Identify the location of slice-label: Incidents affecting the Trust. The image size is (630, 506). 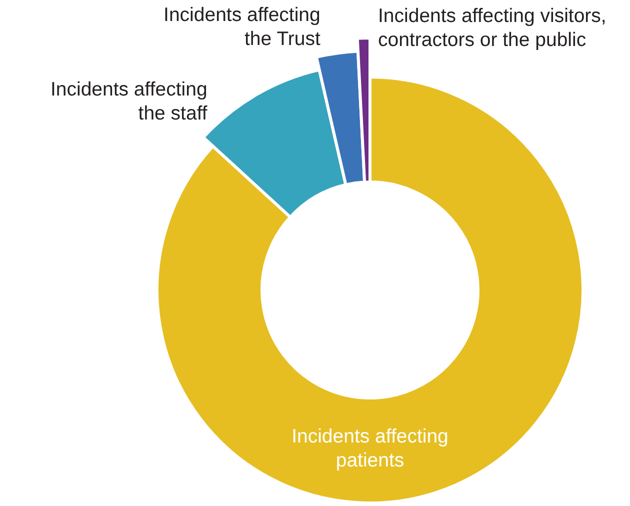
(242, 27).